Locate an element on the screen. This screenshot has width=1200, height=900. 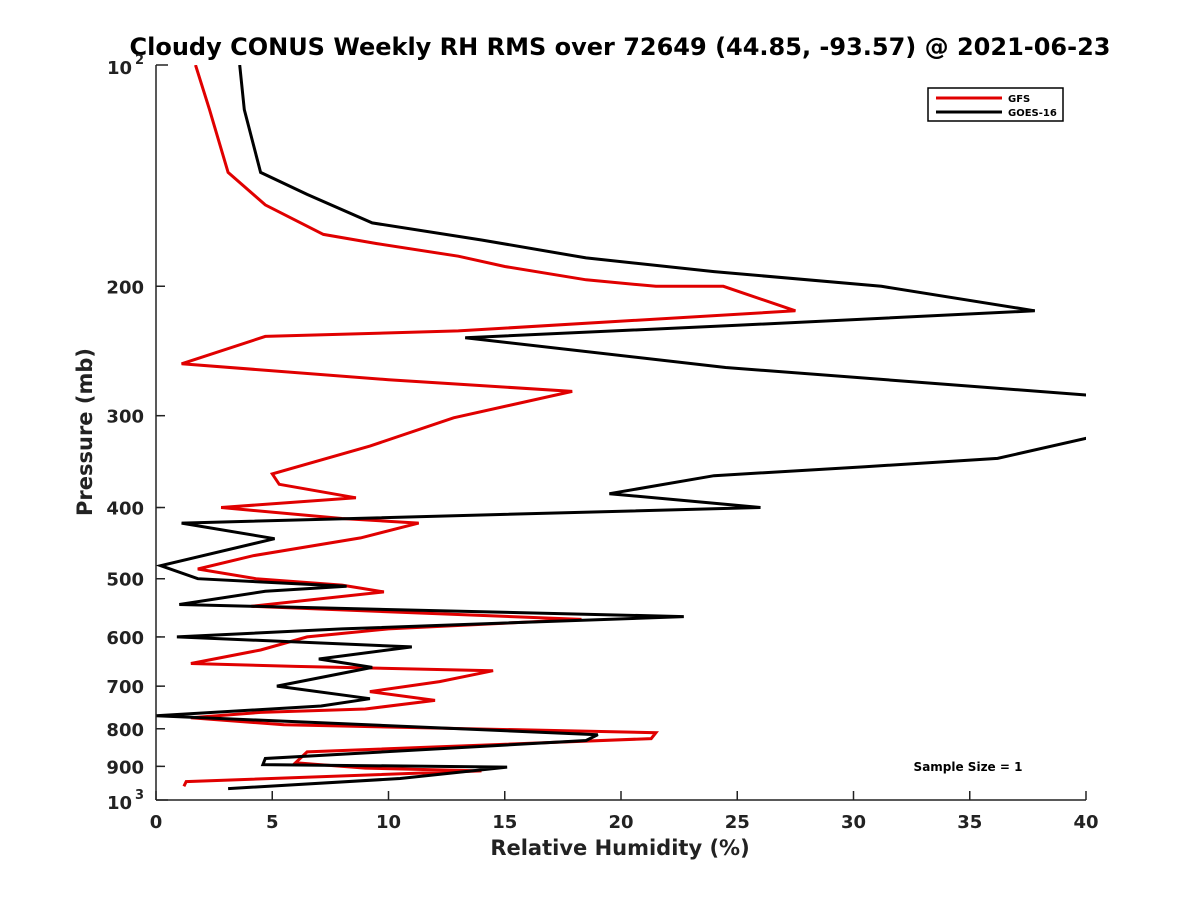
x-tick-label: 25 is located at coordinates (737, 822).